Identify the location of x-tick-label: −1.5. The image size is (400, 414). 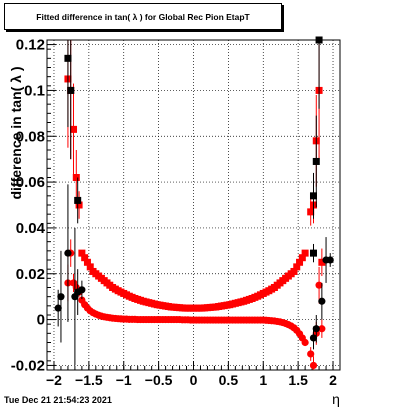
(89, 380).